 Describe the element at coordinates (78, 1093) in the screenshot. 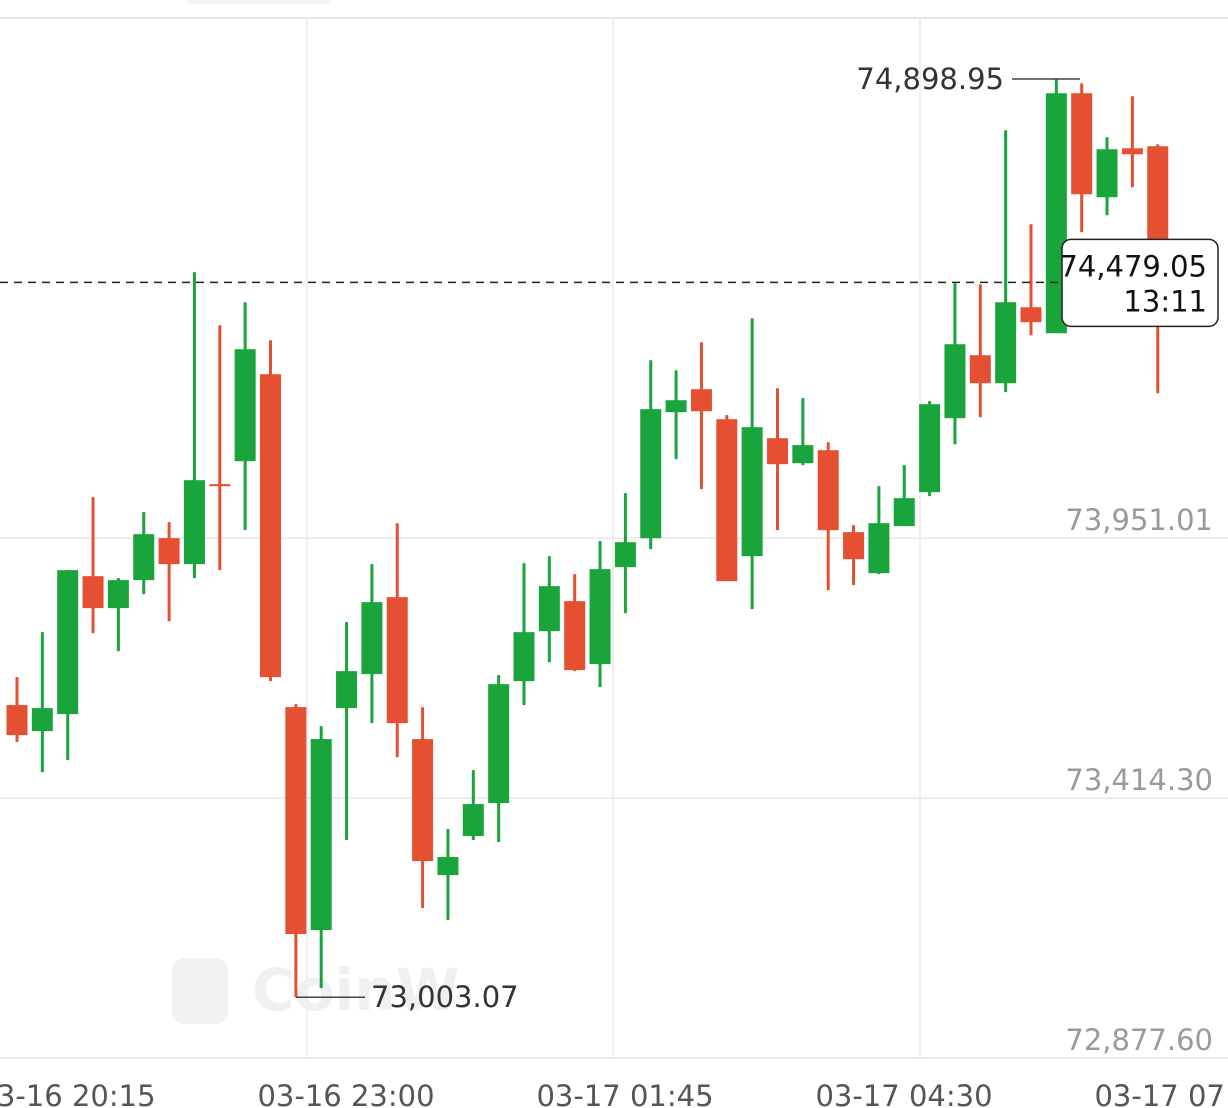

I see `x-tick-label: 03-16 20:15` at that location.